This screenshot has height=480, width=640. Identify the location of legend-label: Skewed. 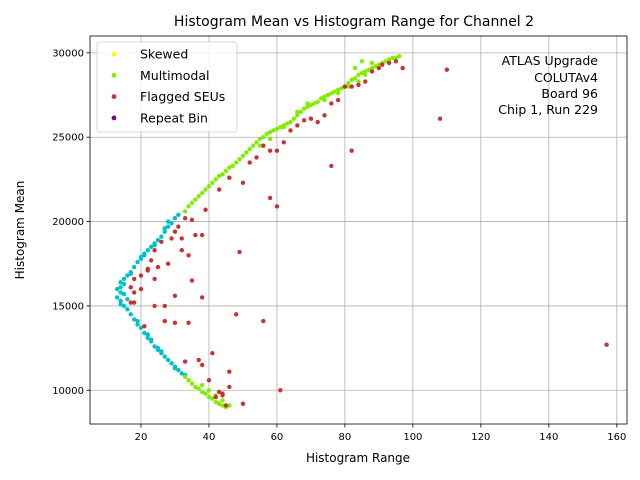
(164, 54).